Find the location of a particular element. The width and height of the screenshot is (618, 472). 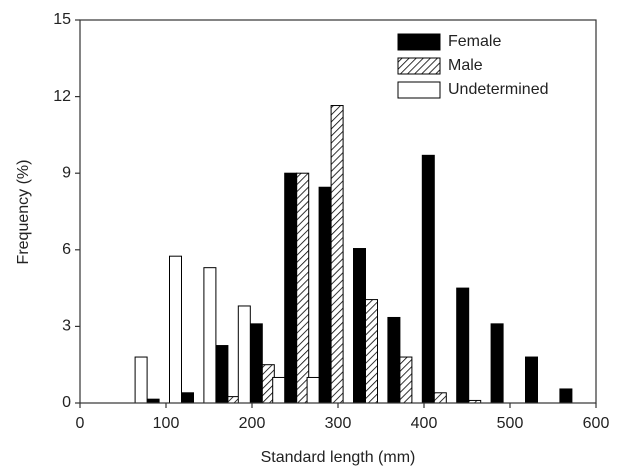

legend-label: Undetermined is located at coordinates (498, 89).